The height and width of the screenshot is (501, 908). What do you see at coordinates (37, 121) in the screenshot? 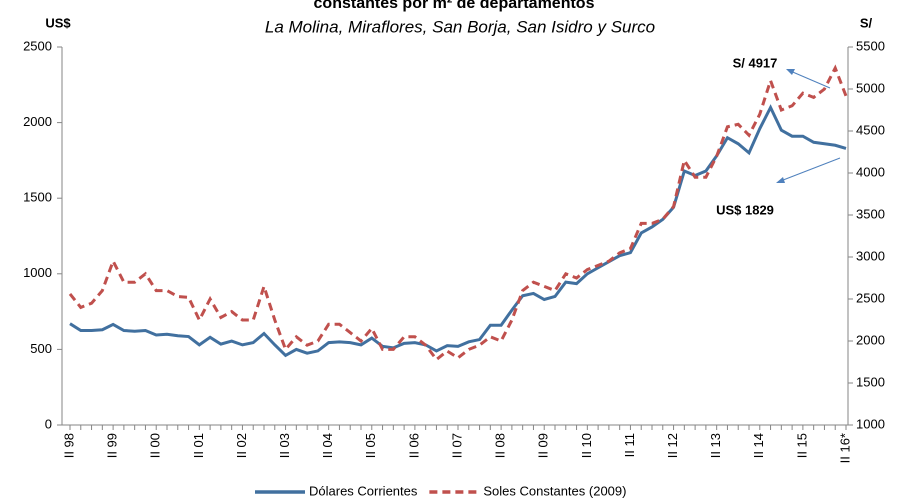
I see `y-tick-label: 2000` at bounding box center [37, 121].